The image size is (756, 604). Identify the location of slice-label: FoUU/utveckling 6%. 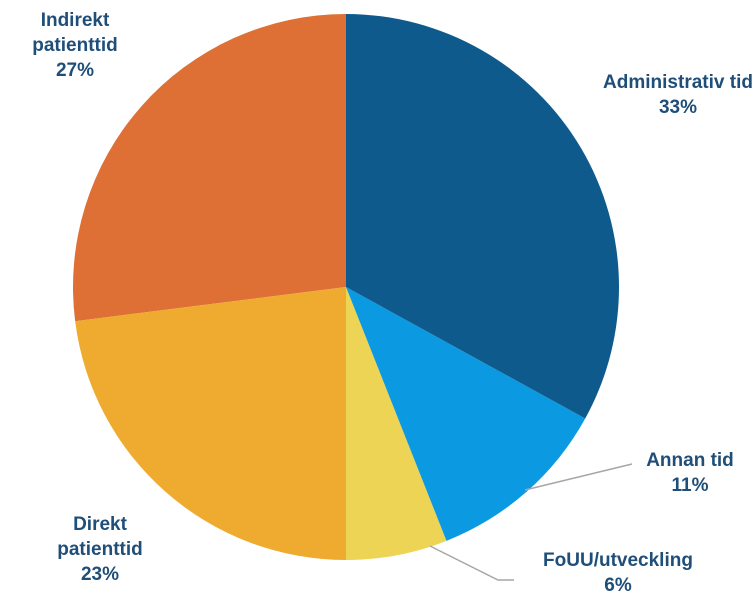
(618, 573).